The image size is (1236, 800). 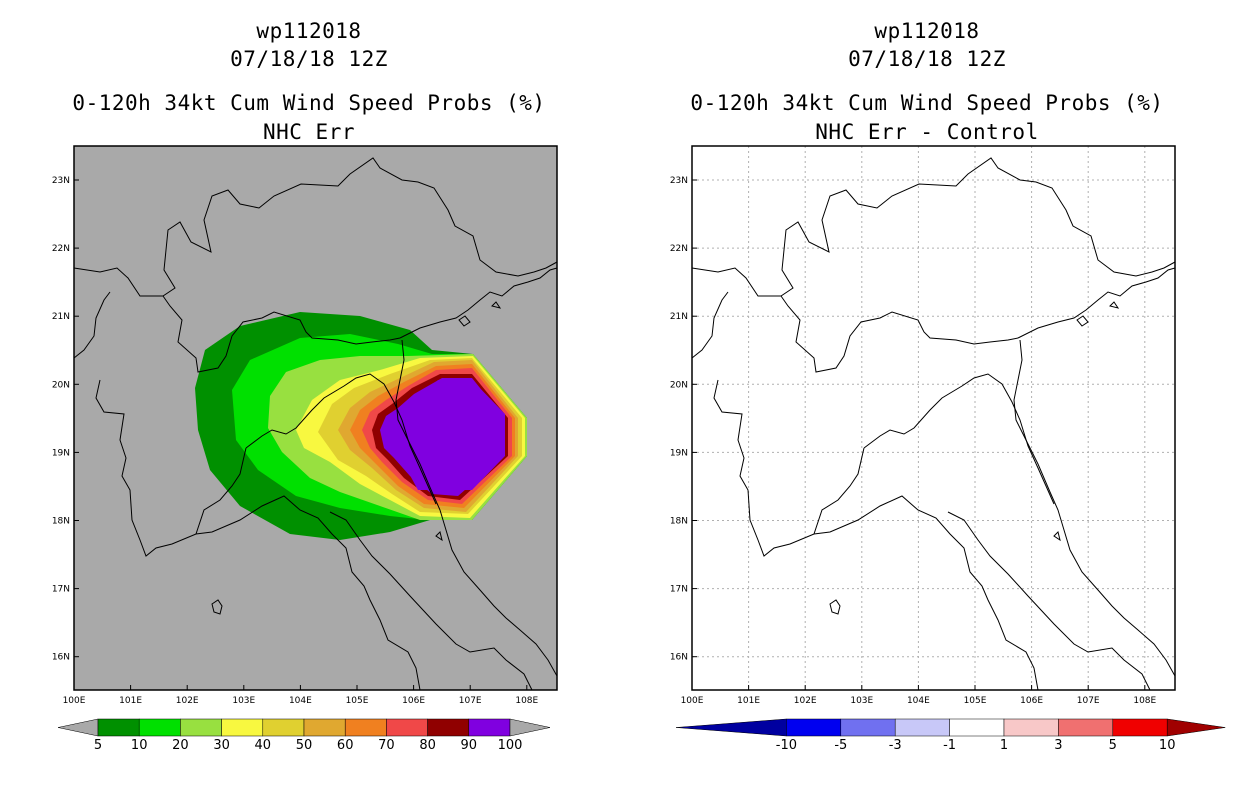 What do you see at coordinates (469, 745) in the screenshot?
I see `colorbar-label: 90` at bounding box center [469, 745].